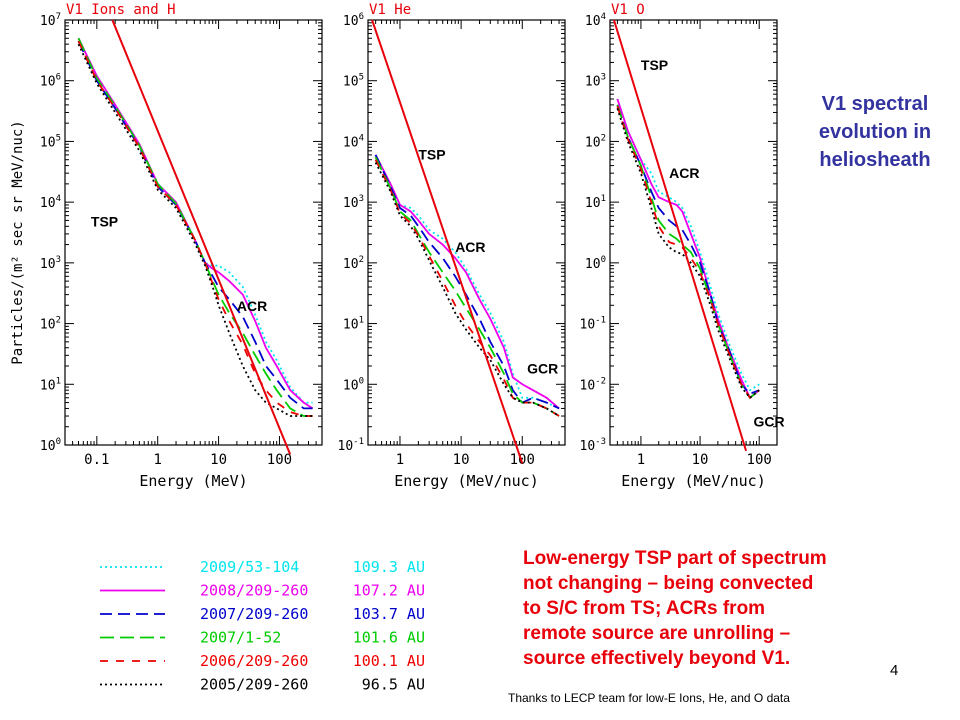  Describe the element at coordinates (644, 608) in the screenshot. I see `note-line-3: to S/C from TS; ACRs from` at that location.